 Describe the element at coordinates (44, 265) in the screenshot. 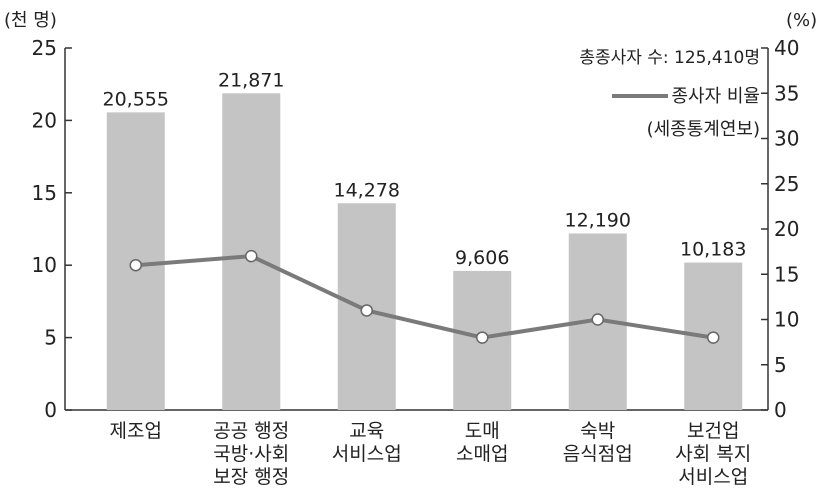

I see `left-tick-label: 10` at that location.